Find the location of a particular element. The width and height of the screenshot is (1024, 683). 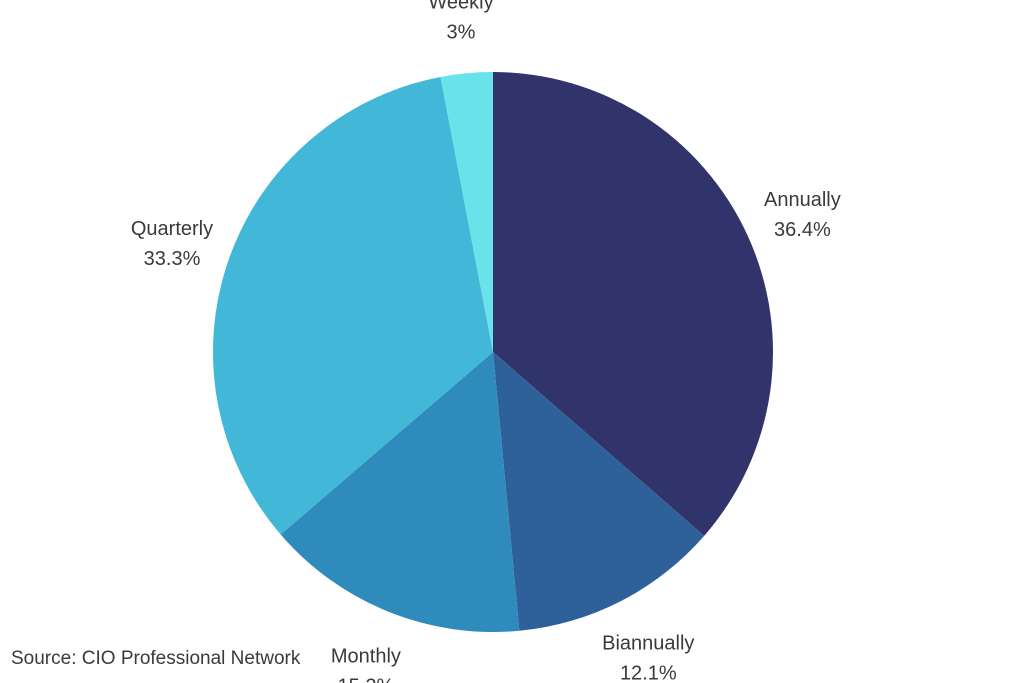

slice-label-annually: Annually is located at coordinates (802, 200).